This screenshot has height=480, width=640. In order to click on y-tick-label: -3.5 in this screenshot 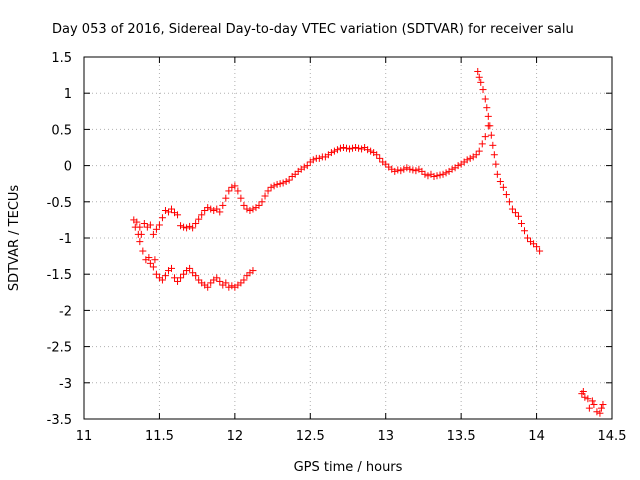, I will do `click(59, 420)`.